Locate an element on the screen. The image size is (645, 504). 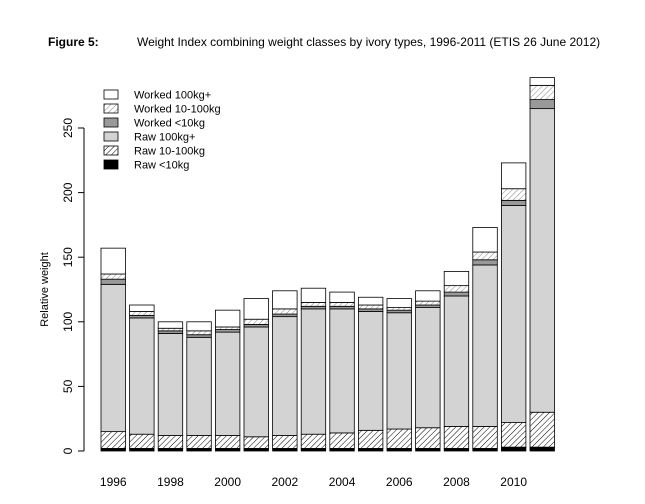
x-tick-label: 2004 is located at coordinates (342, 482).